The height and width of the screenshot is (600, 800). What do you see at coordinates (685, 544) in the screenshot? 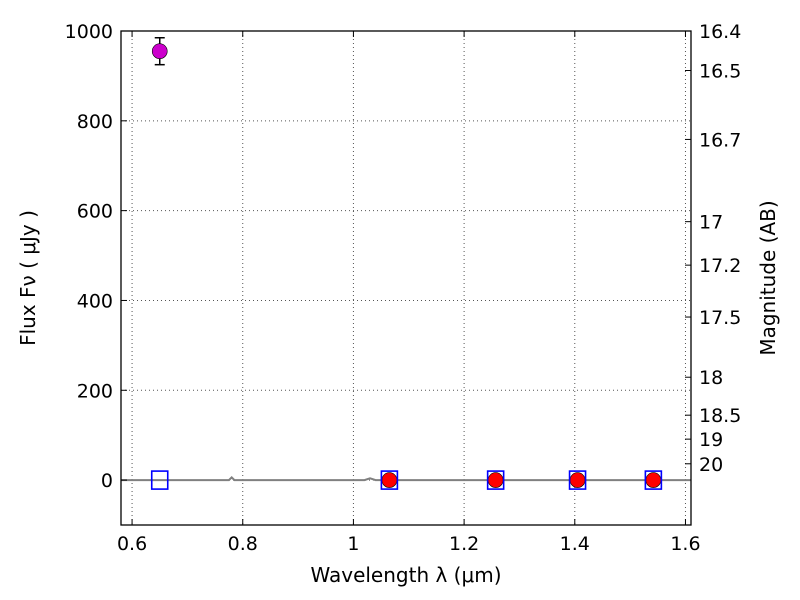
I see `x-tick-label: 1.6` at bounding box center [685, 544].